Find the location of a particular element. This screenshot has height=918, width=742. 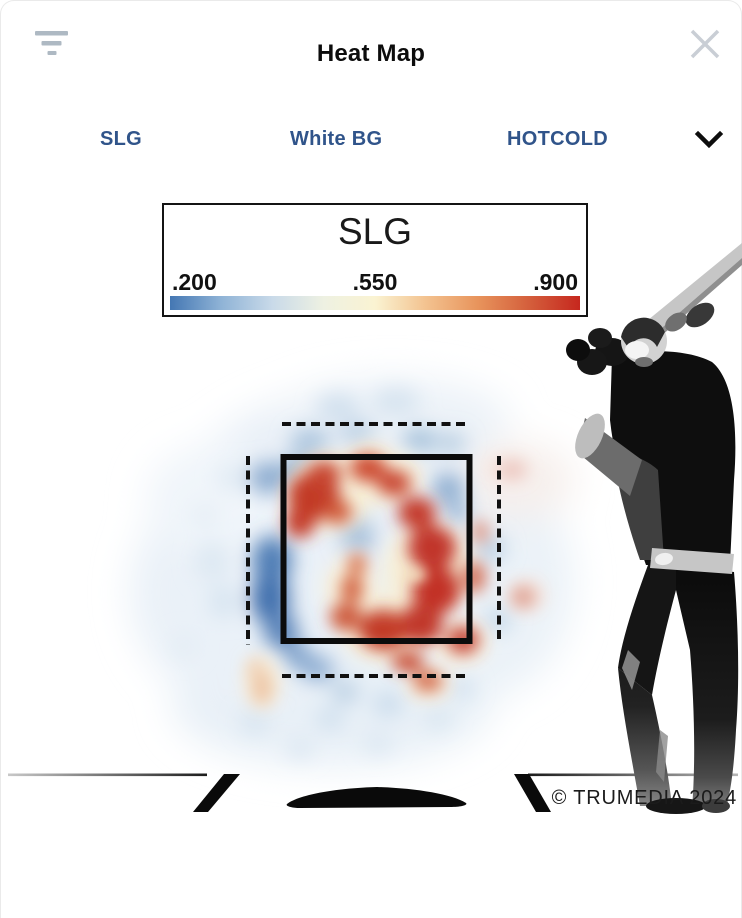

legend-gradient-bar is located at coordinates (375, 303).